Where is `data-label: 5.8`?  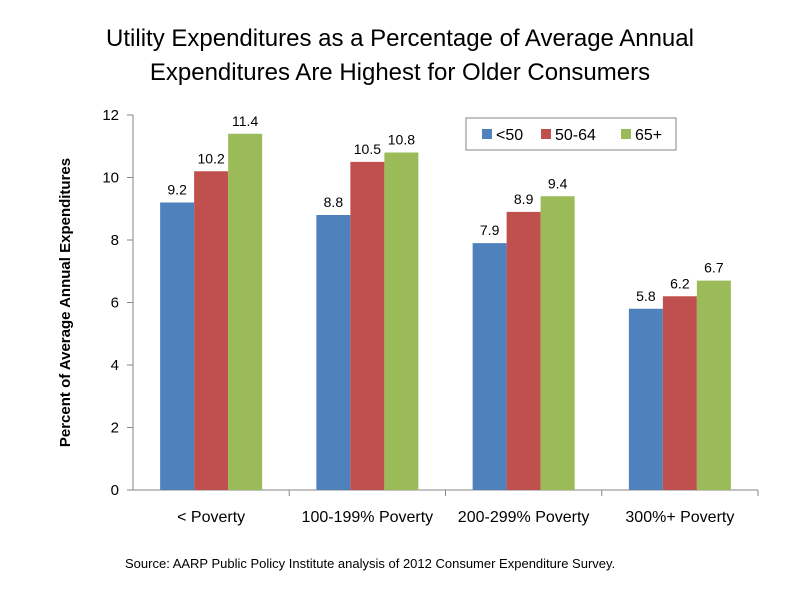 data-label: 5.8 is located at coordinates (646, 296).